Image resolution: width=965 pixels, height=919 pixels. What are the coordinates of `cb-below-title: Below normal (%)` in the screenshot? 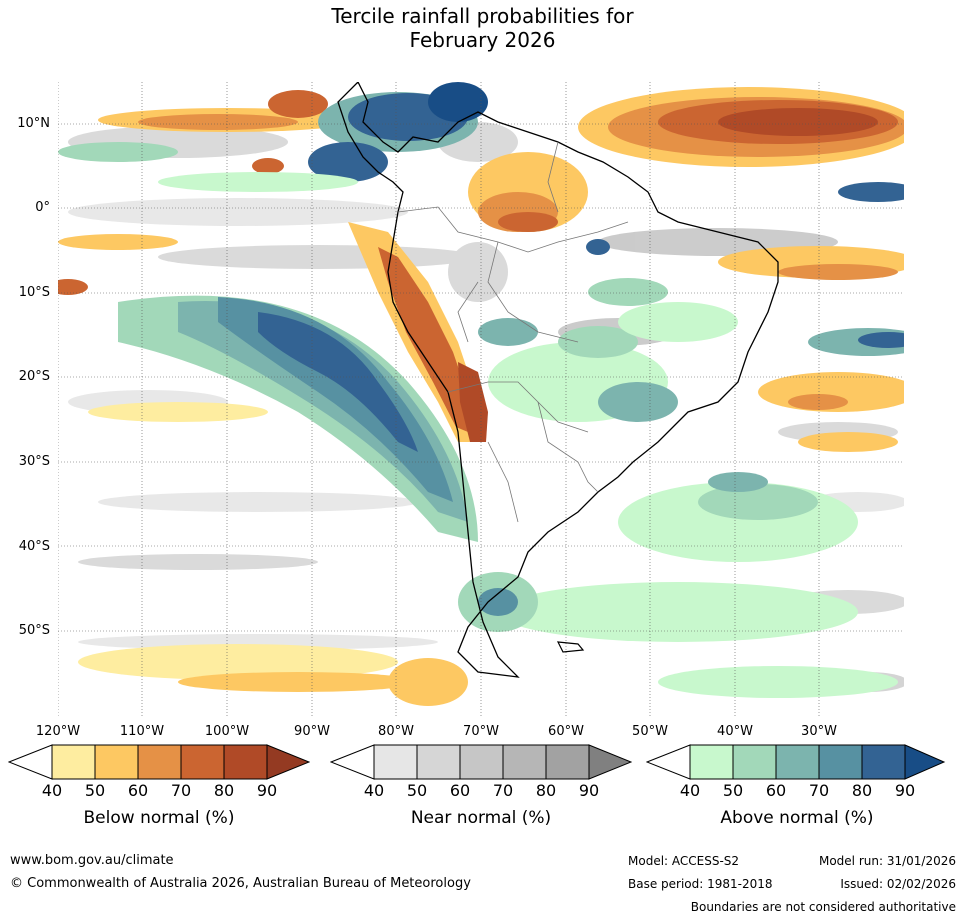 It's located at (159, 818).